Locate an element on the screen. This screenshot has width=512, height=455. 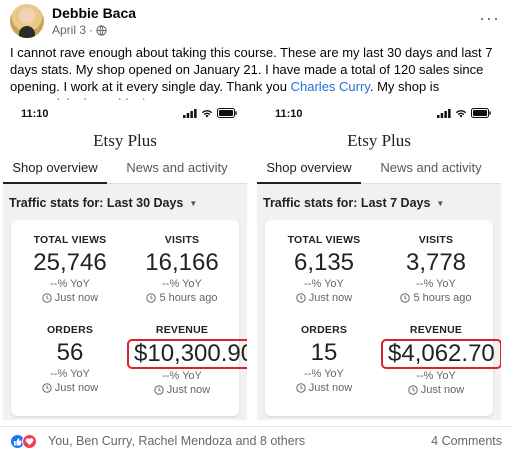
post-meta: April 3 · is located at coordinates (79, 30).